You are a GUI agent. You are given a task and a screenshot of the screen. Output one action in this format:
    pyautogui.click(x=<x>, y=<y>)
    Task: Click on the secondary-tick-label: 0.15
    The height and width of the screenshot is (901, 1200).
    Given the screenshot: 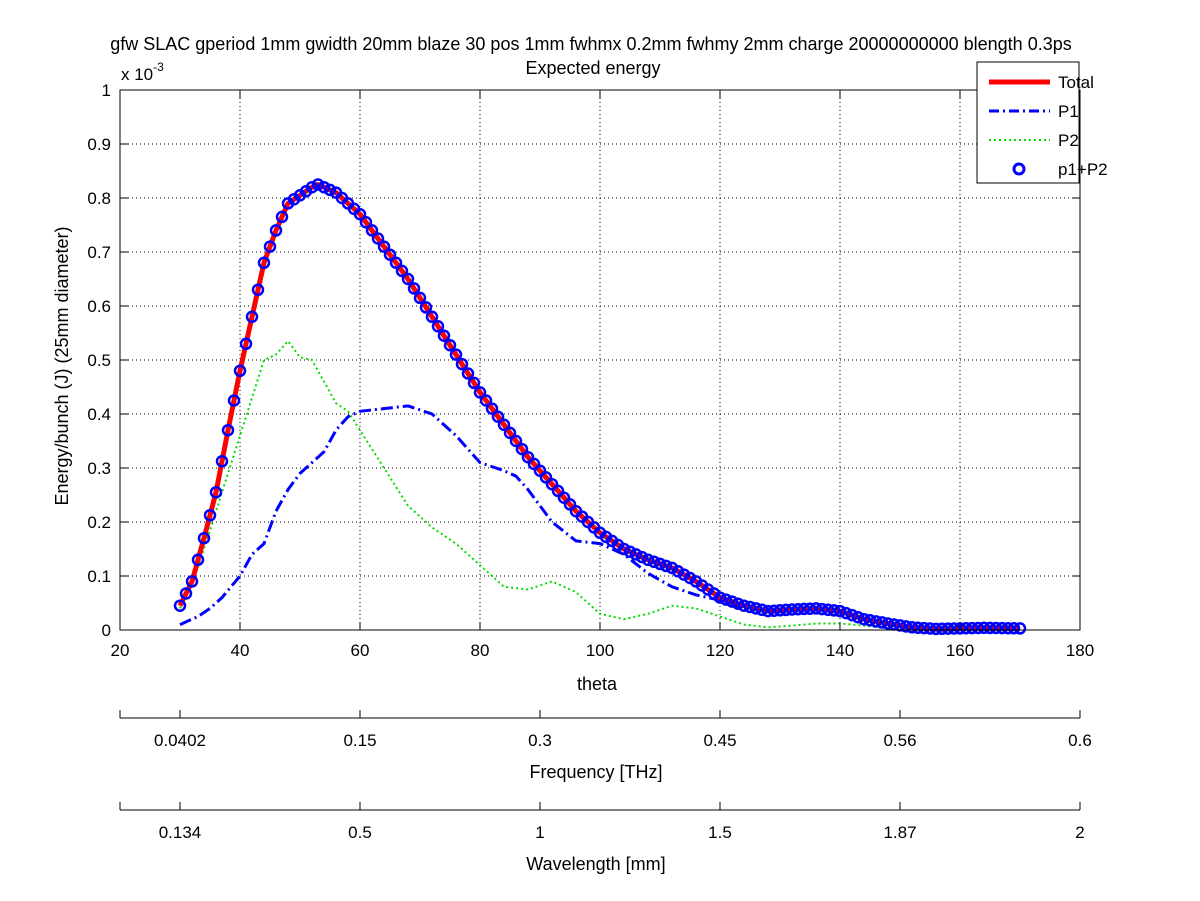 What is the action you would take?
    pyautogui.click(x=359, y=740)
    